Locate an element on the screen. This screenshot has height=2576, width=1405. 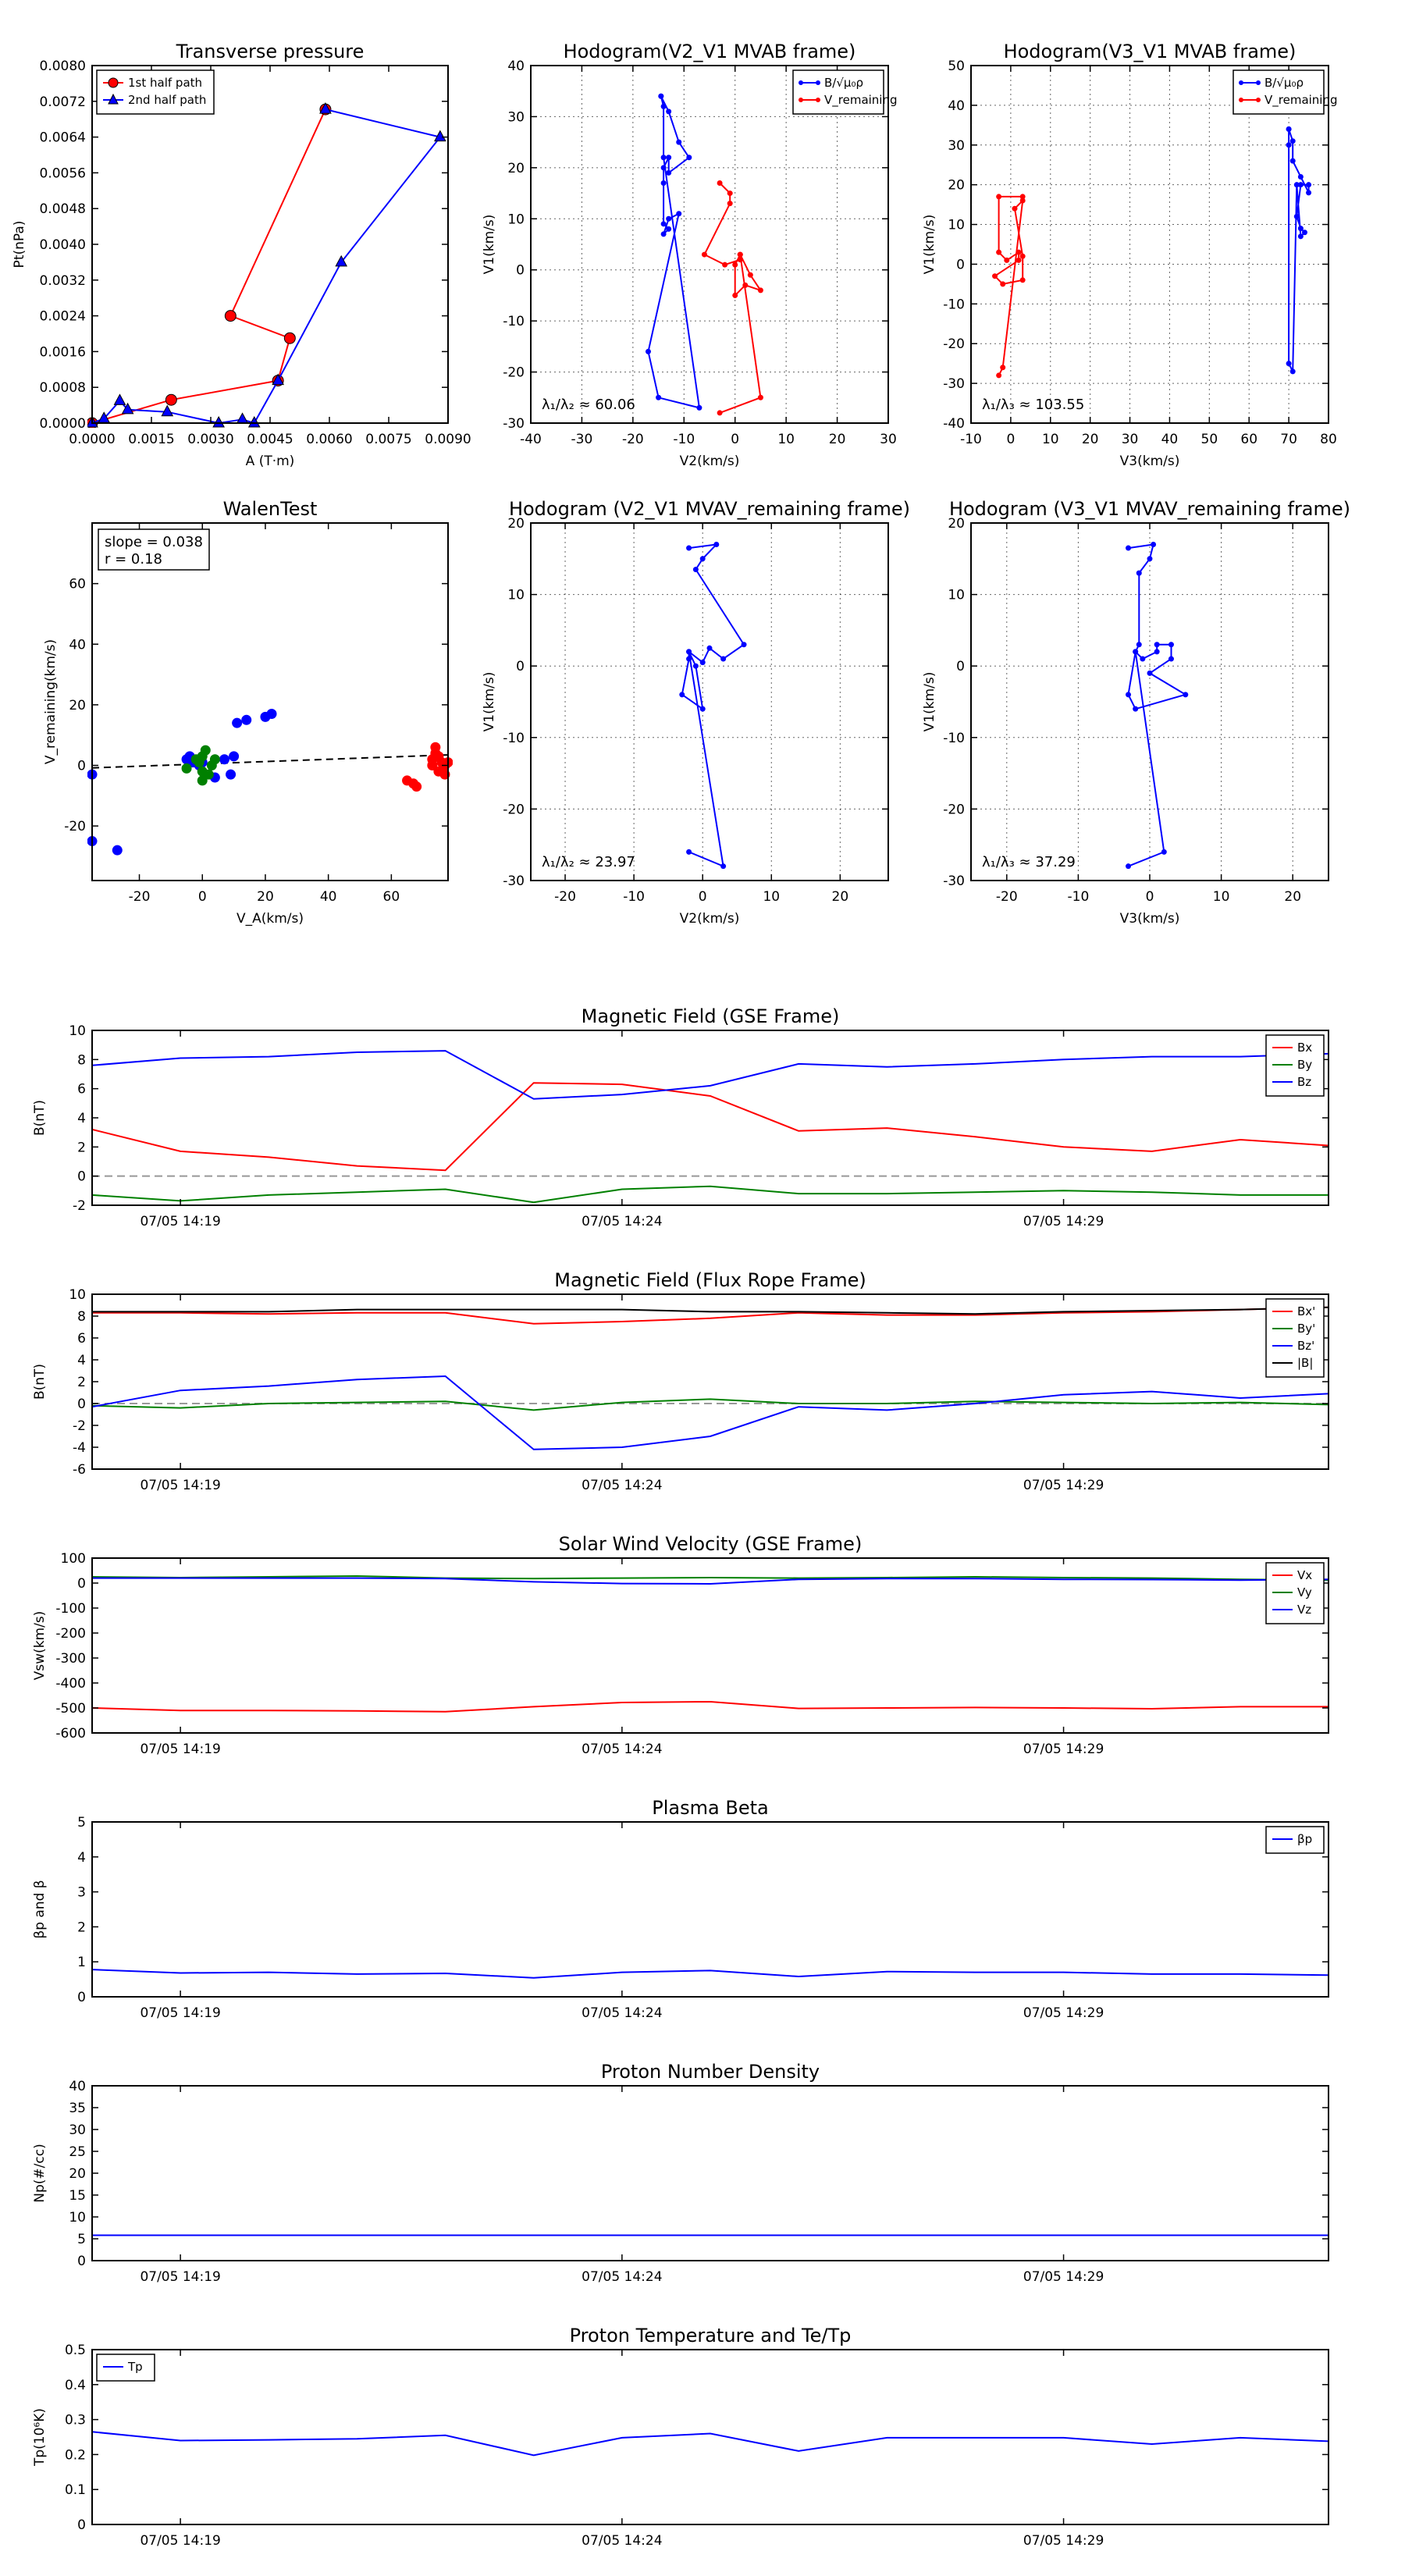
y-tick-label: 0.0048 is located at coordinates (63, 209).